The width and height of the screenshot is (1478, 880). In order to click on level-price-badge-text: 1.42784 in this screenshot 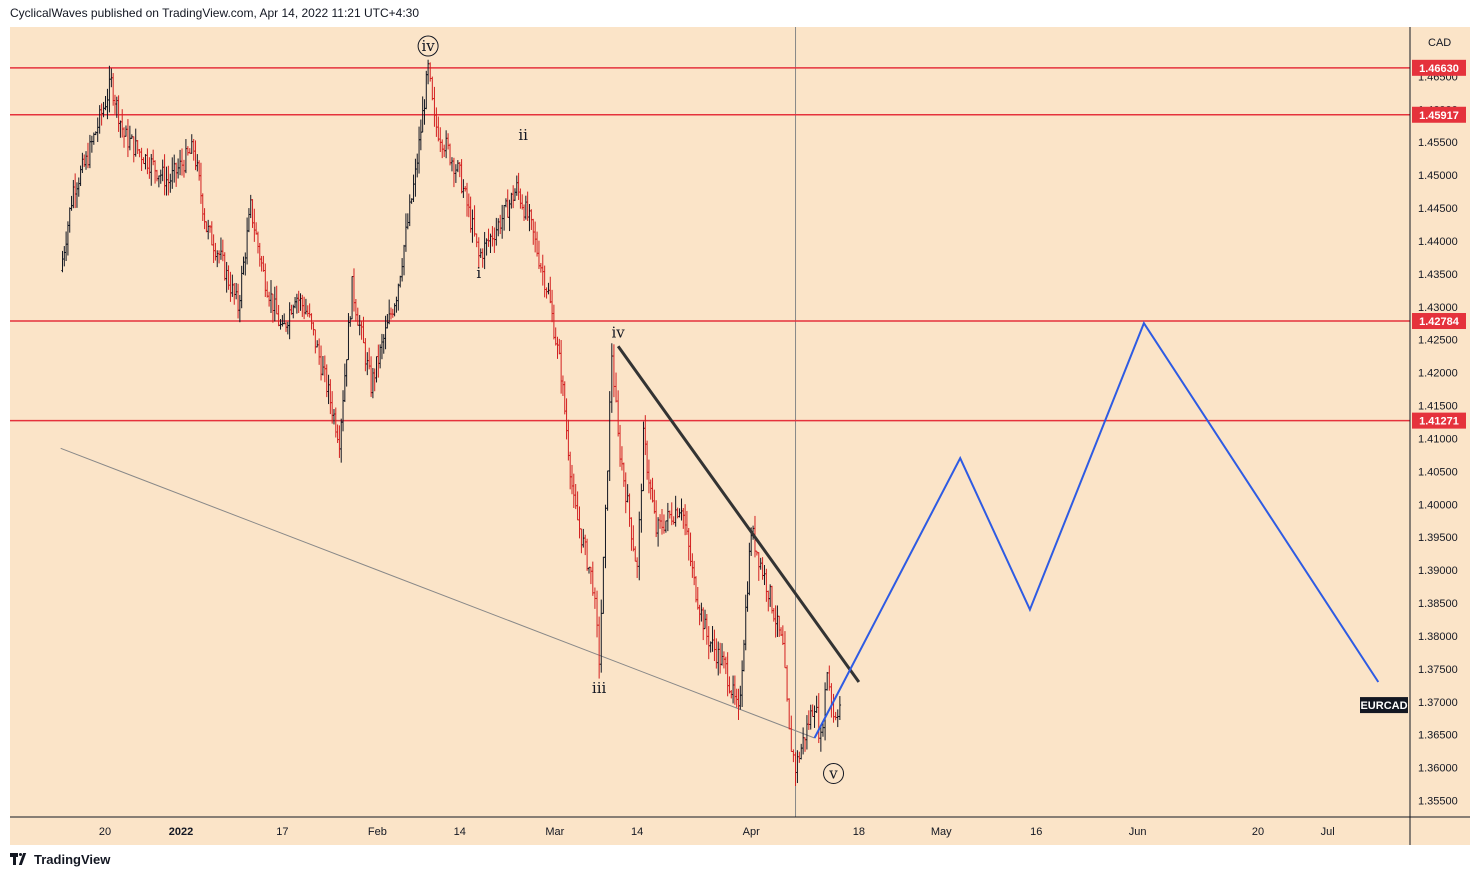, I will do `click(1439, 322)`.